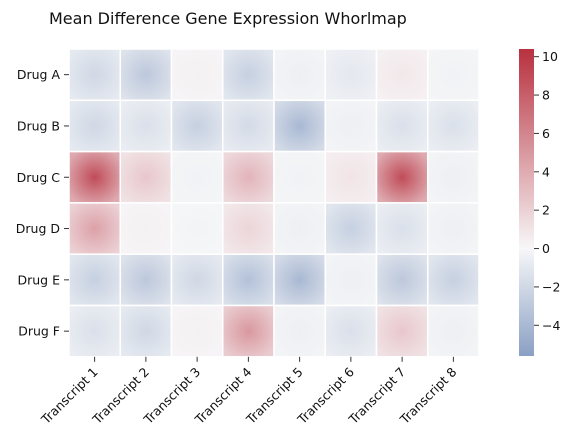 The height and width of the screenshot is (445, 573). Describe the element at coordinates (526, 202) in the screenshot. I see `colorbar-gradient` at that location.